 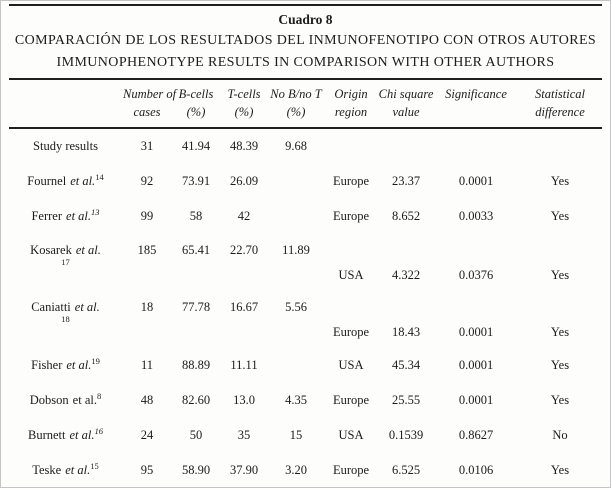 I want to click on author-cell: Study results, so click(x=65, y=146).